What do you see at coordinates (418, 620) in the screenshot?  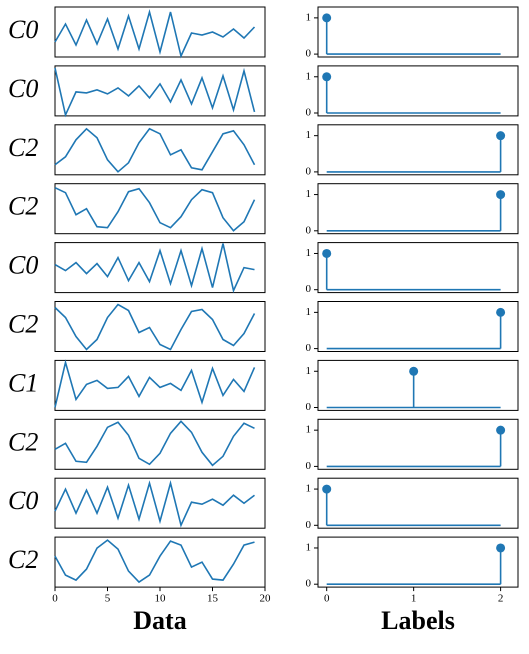 I see `x-axis-label: Labels` at bounding box center [418, 620].